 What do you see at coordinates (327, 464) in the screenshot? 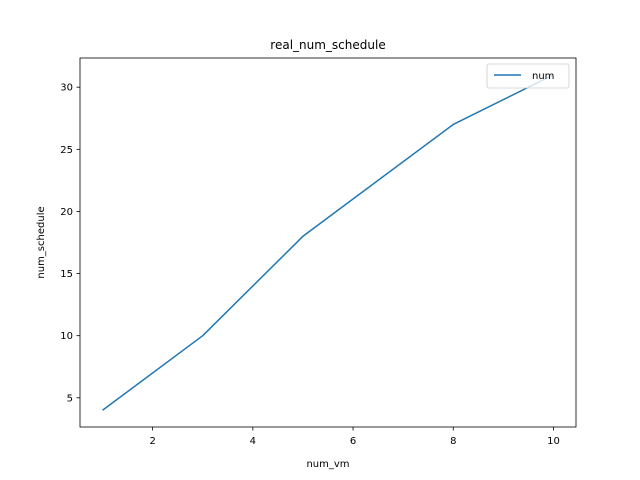
I see `x-axis-label: num_vm` at bounding box center [327, 464].